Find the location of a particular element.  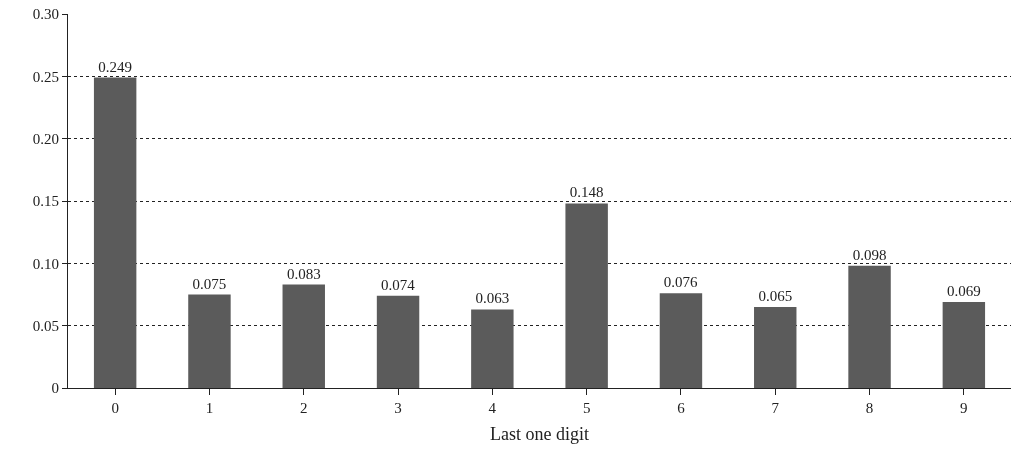

x-tick-label: 6 is located at coordinates (681, 408).